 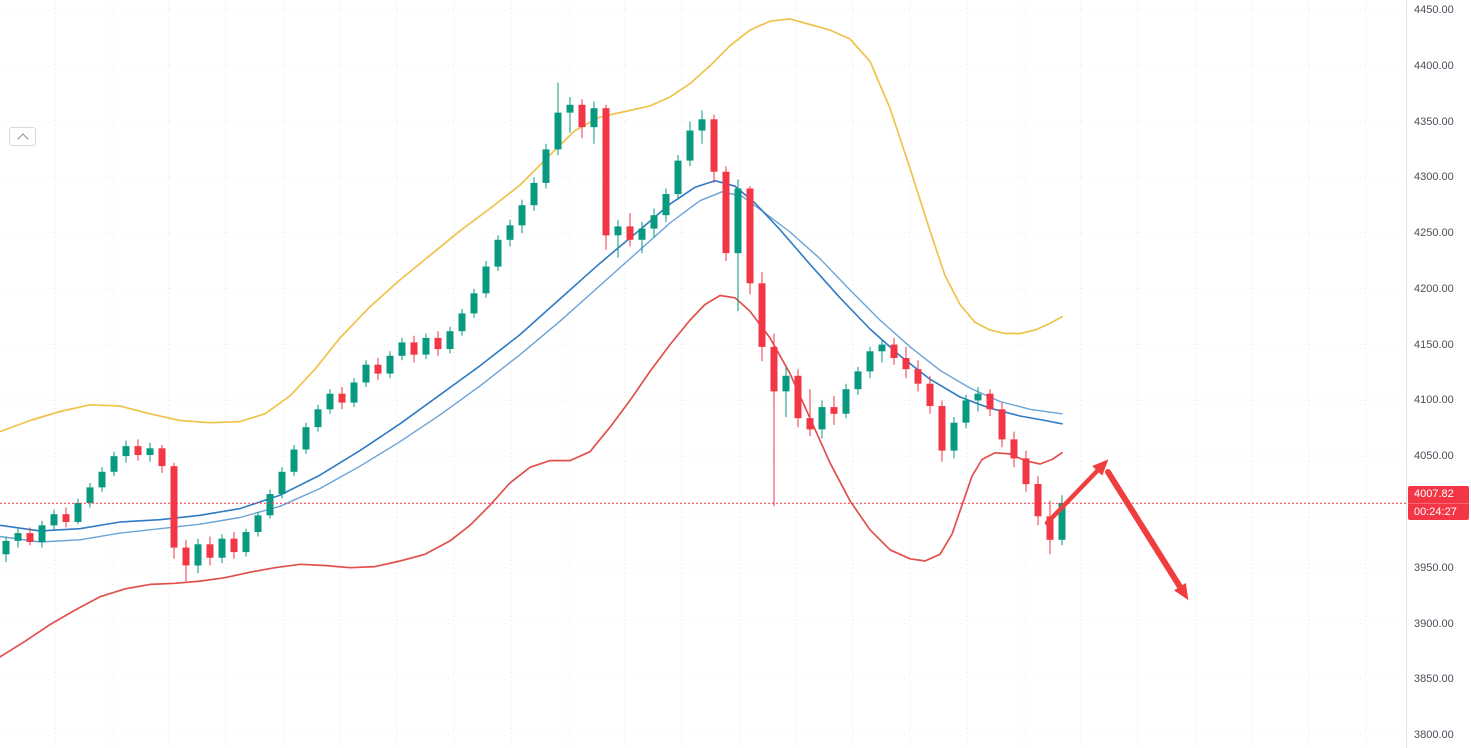 What do you see at coordinates (1434, 288) in the screenshot?
I see `price-tick-label: 4200.00` at bounding box center [1434, 288].